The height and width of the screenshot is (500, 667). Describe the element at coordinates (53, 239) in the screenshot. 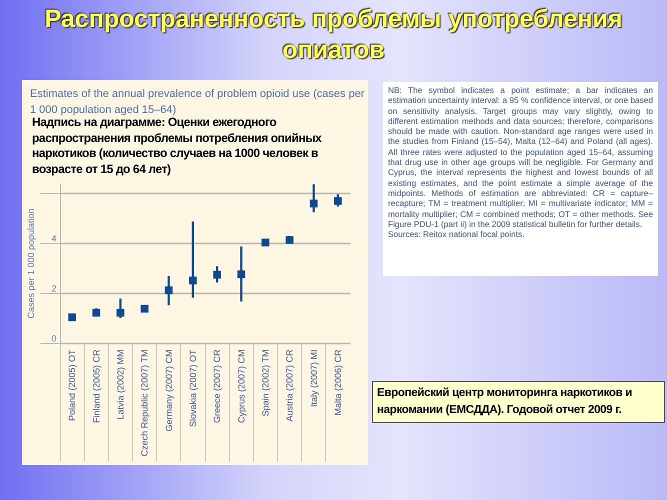

I see `y-tick-label: 4` at that location.